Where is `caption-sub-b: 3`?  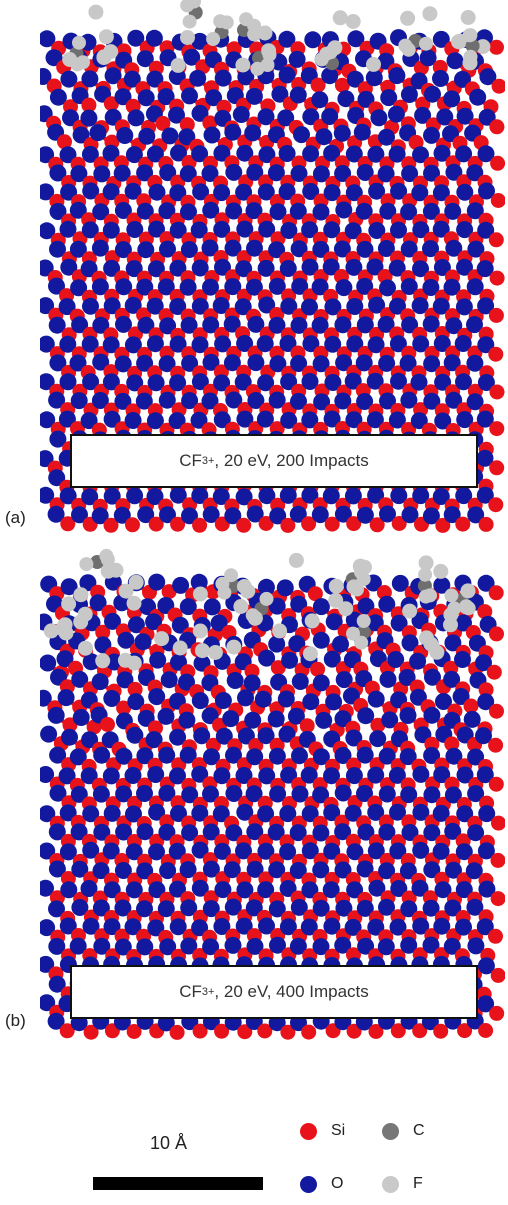 caption-sub-b: 3 is located at coordinates (204, 992).